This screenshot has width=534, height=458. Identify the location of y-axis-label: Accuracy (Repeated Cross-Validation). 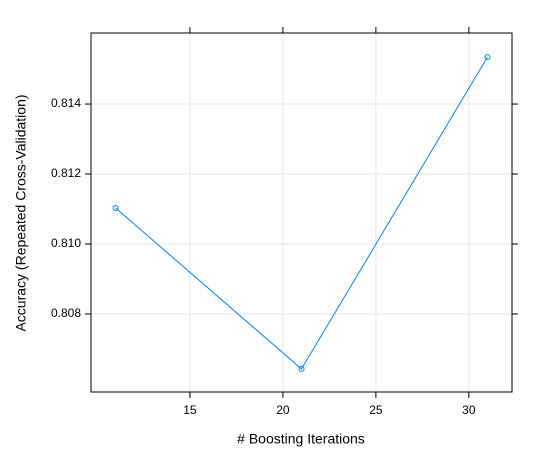
(21, 212).